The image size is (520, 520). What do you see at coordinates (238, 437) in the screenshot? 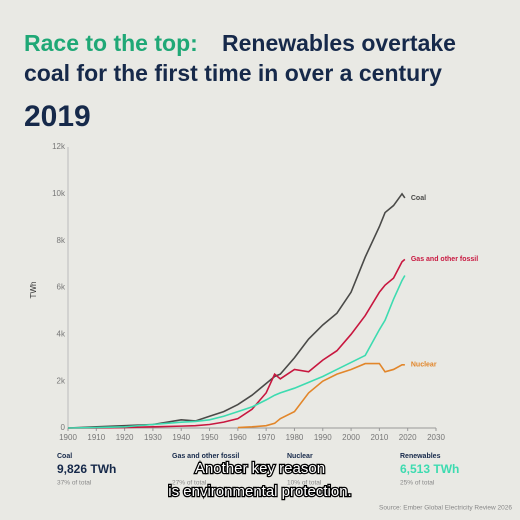
I see `x-tick-label: 1960` at bounding box center [238, 437].